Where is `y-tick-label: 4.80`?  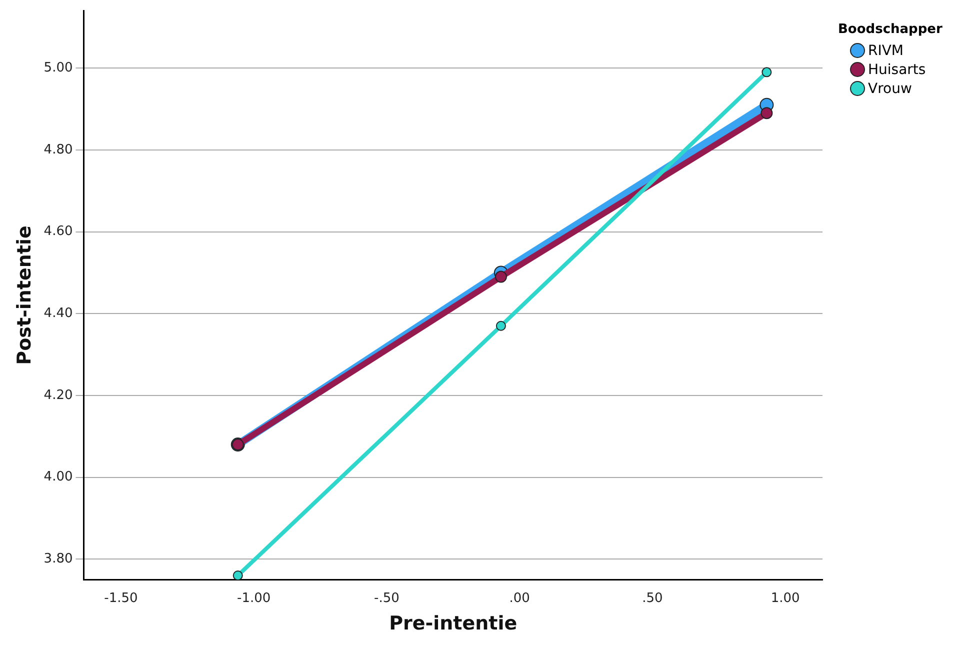 y-tick-label: 4.80 is located at coordinates (58, 150).